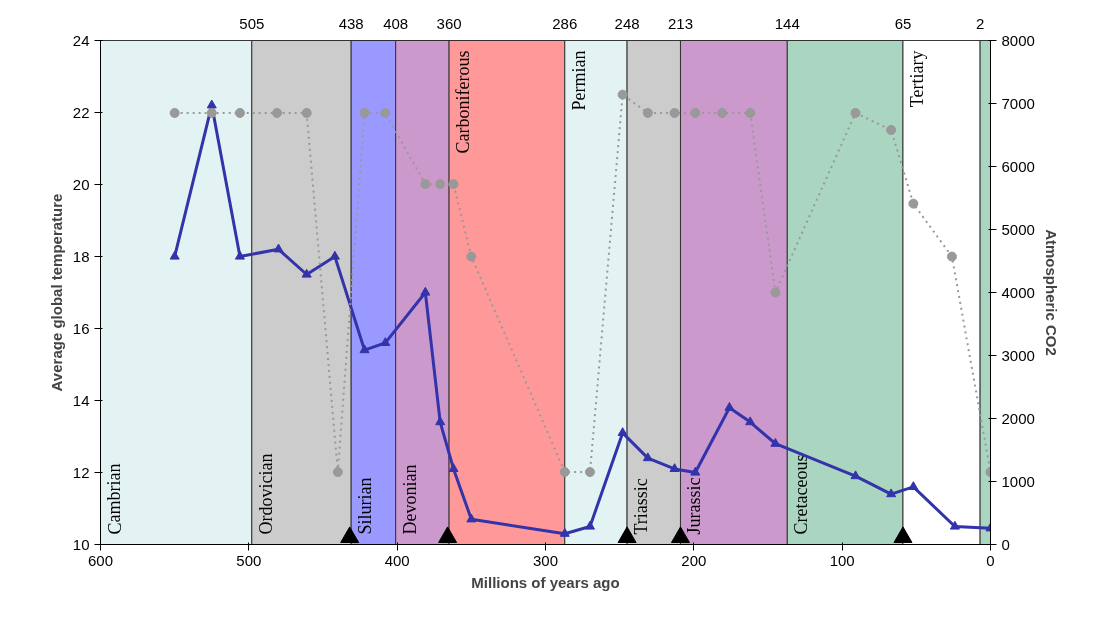 This screenshot has width=1096, height=628. What do you see at coordinates (249, 560) in the screenshot?
I see `x-tick-label: 500` at bounding box center [249, 560].